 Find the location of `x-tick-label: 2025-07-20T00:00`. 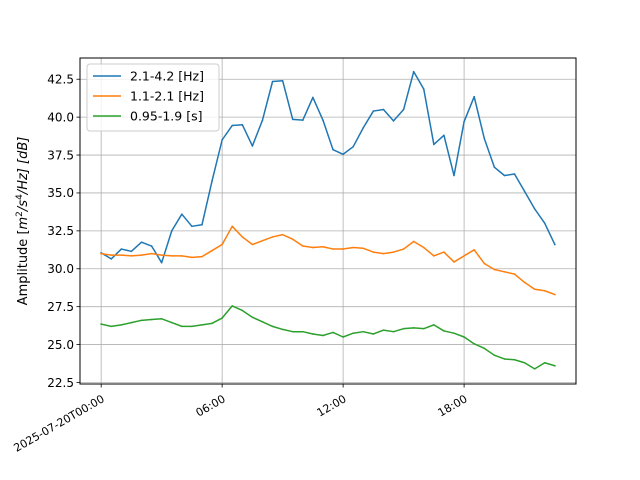

x-tick-label: 2025-07-20T00:00 is located at coordinates (59, 423).